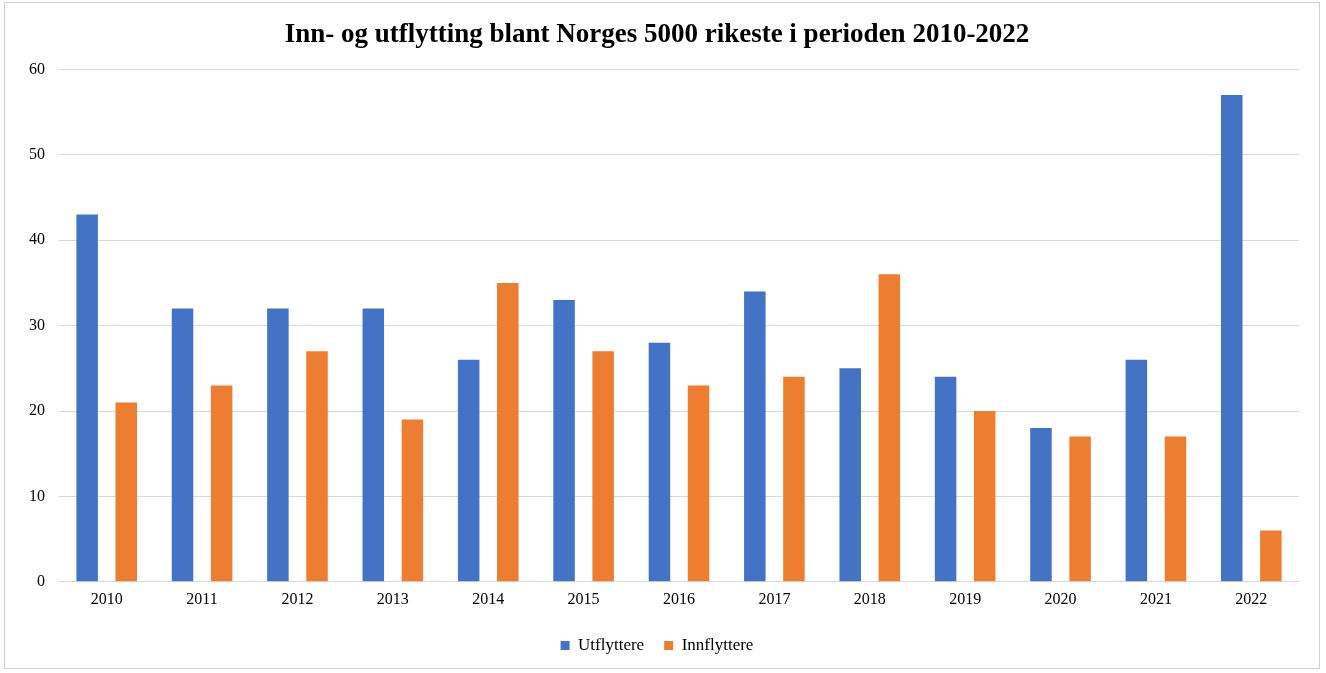 This screenshot has height=673, width=1326. What do you see at coordinates (106, 598) in the screenshot?
I see `x-tick-label: 2010` at bounding box center [106, 598].